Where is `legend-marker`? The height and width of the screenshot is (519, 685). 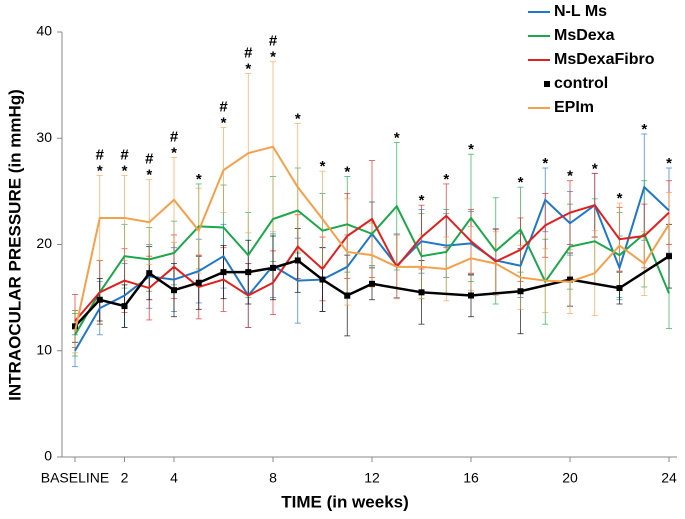 legend-marker is located at coordinates (547, 84).